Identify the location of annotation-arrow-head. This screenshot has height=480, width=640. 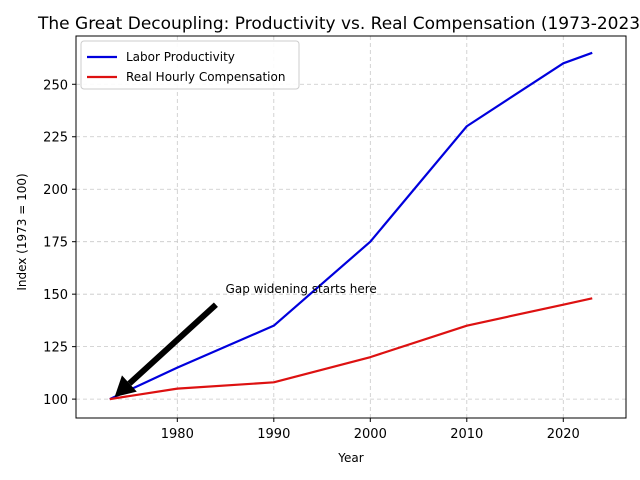
(125, 386).